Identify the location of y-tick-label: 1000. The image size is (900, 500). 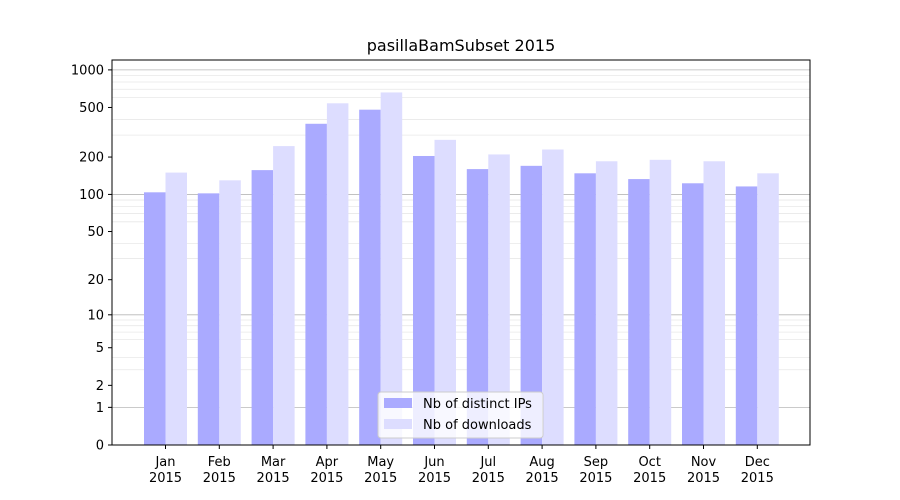
(87, 70).